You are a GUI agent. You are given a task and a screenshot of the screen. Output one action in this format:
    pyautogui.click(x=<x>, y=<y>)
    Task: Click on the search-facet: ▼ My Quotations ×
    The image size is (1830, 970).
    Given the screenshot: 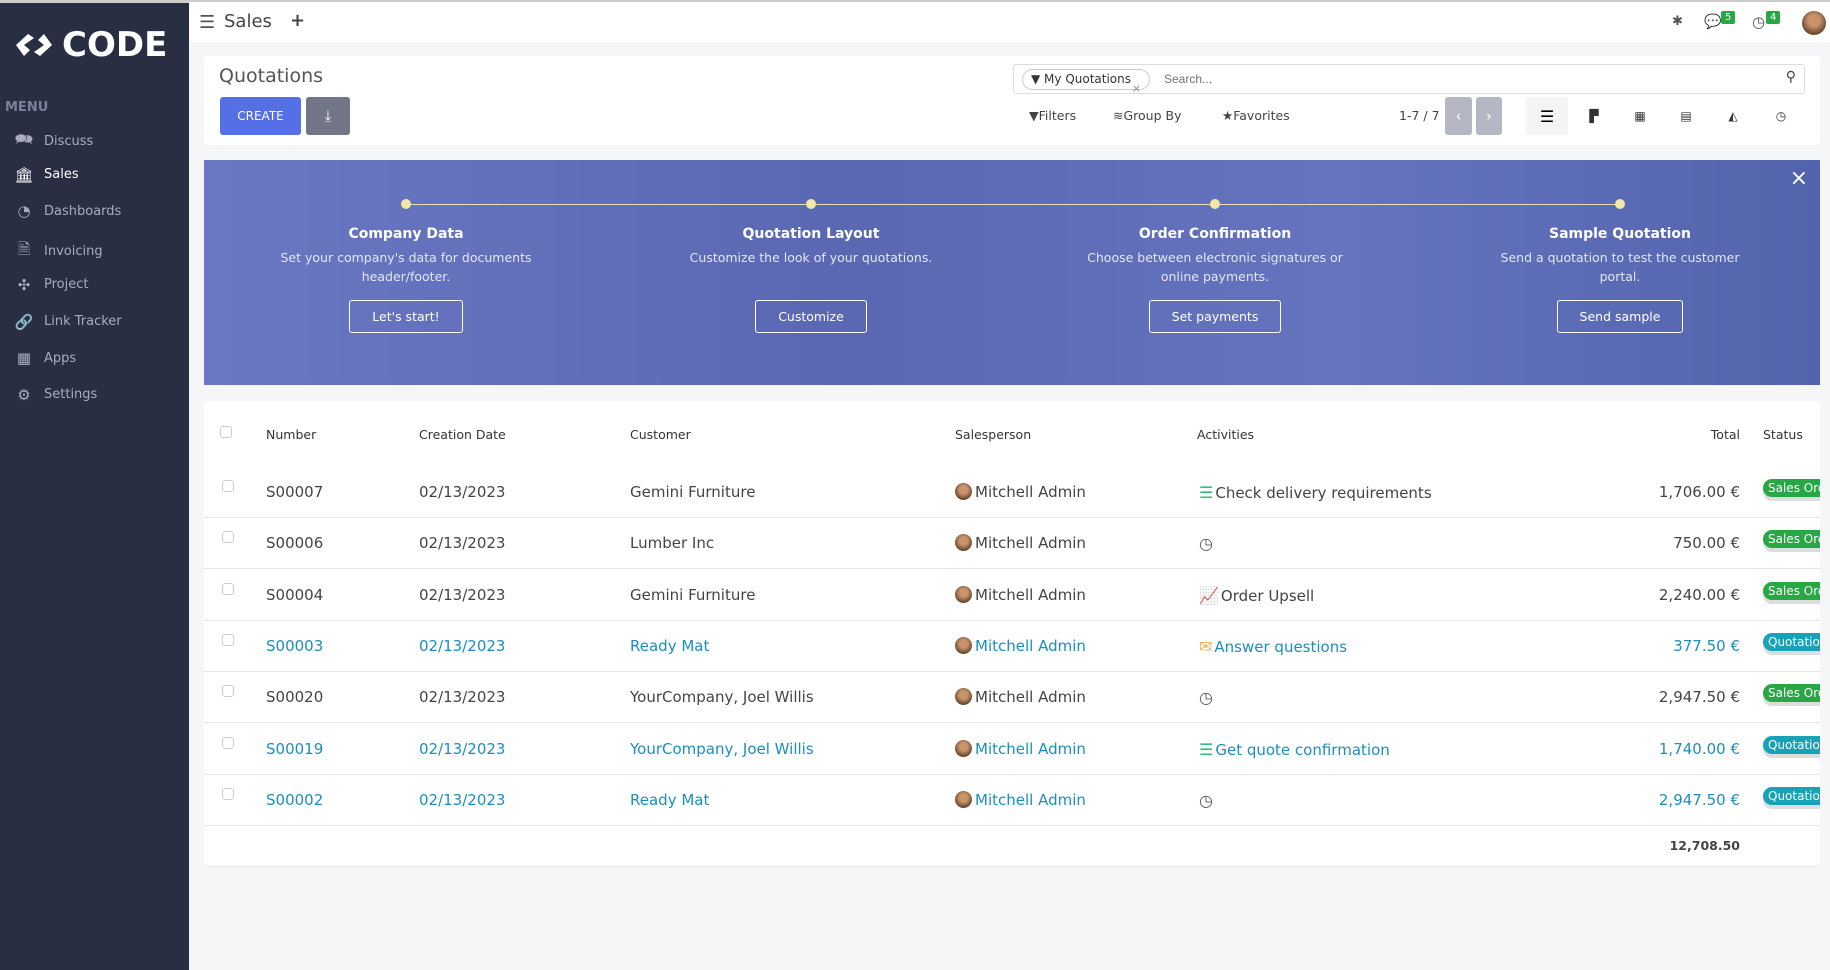 What is the action you would take?
    pyautogui.click(x=1086, y=82)
    